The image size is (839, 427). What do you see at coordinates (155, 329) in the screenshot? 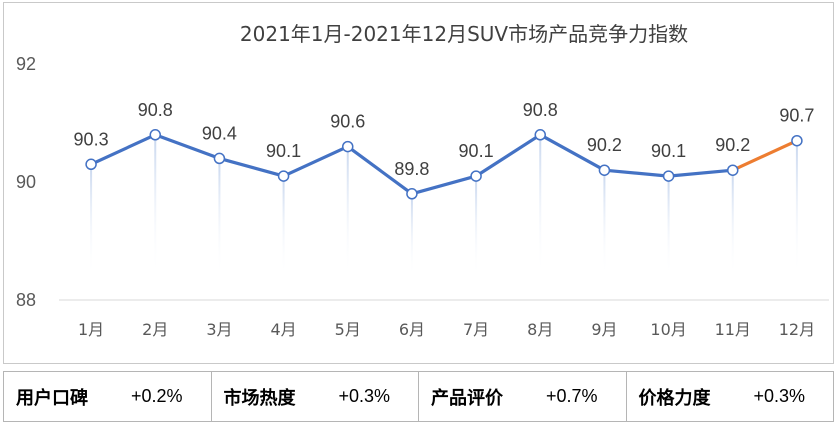
I see `x-tick-label: 2月` at bounding box center [155, 329].